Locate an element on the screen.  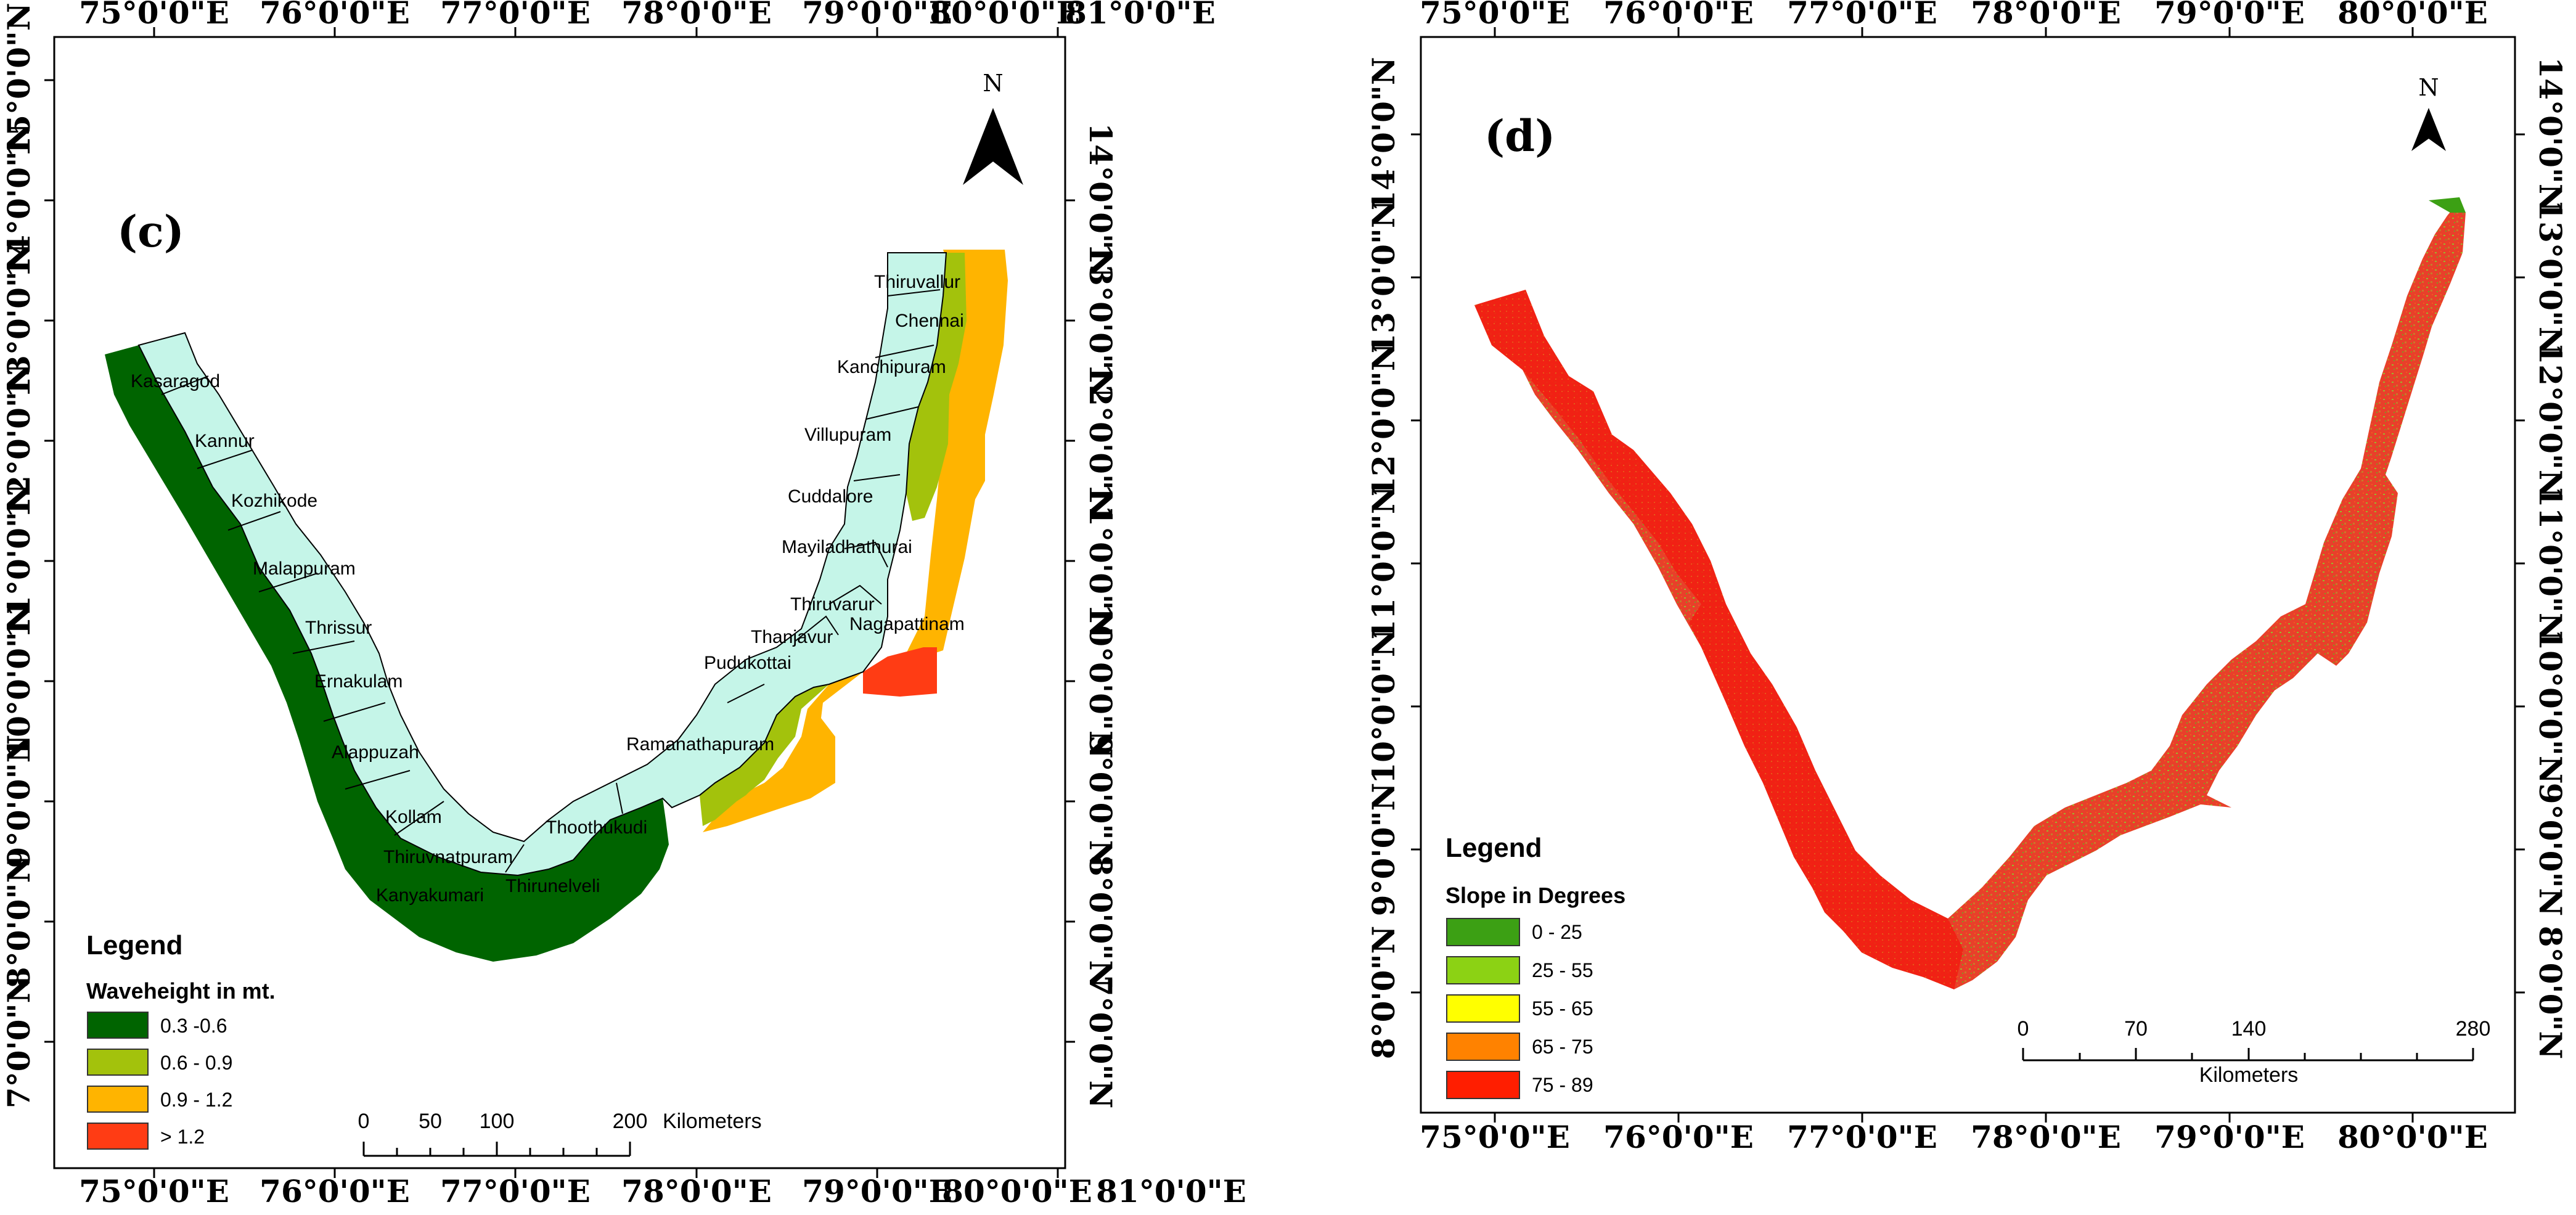
legend-label: 75 - 89 is located at coordinates (1562, 1085).